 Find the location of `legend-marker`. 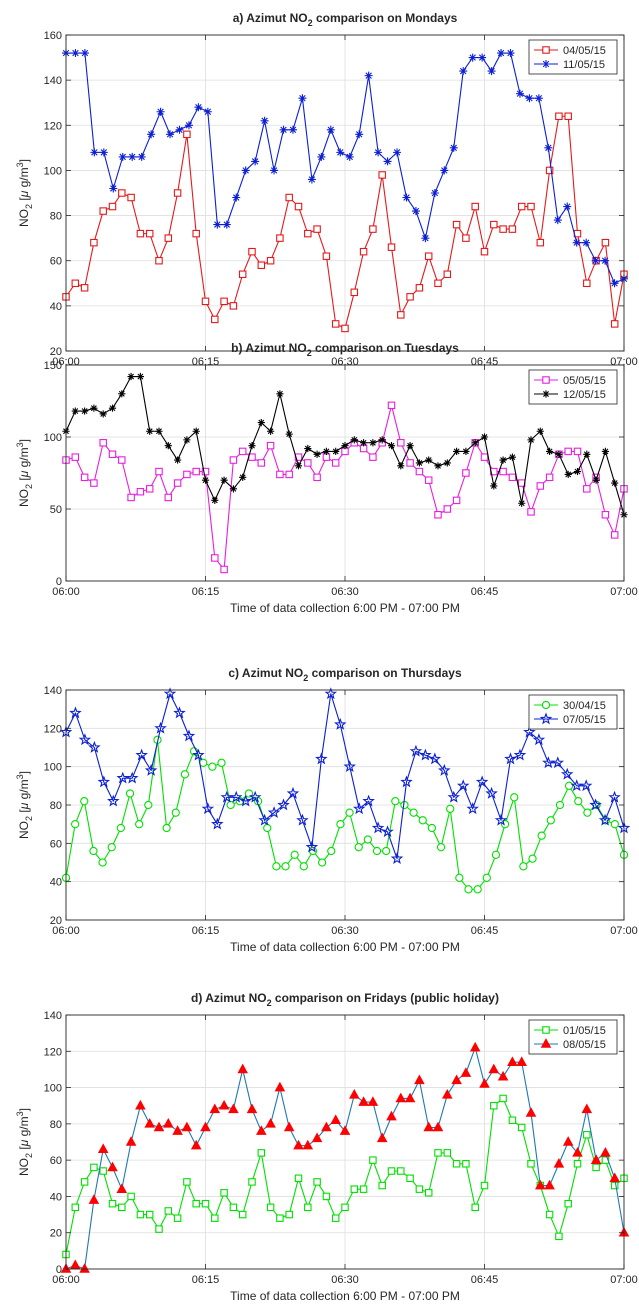

legend-marker is located at coordinates (546, 1043).